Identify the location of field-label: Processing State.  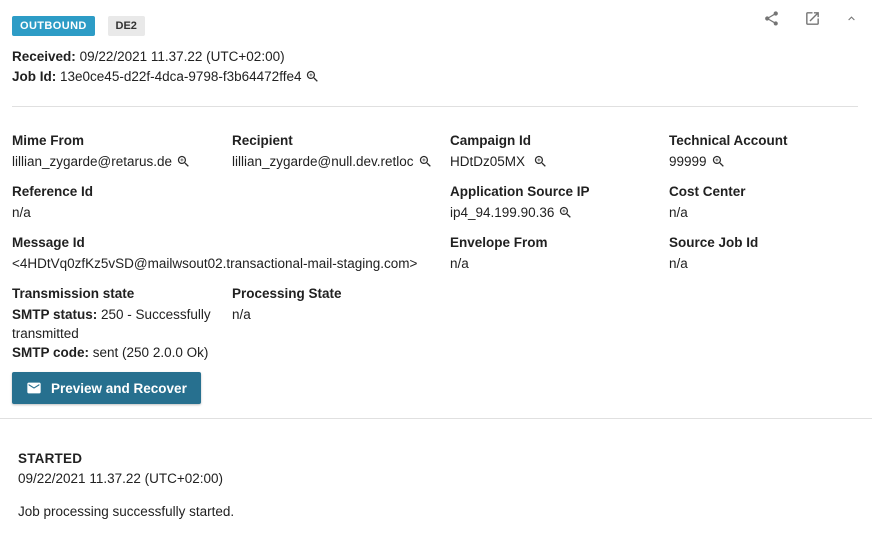
(287, 293).